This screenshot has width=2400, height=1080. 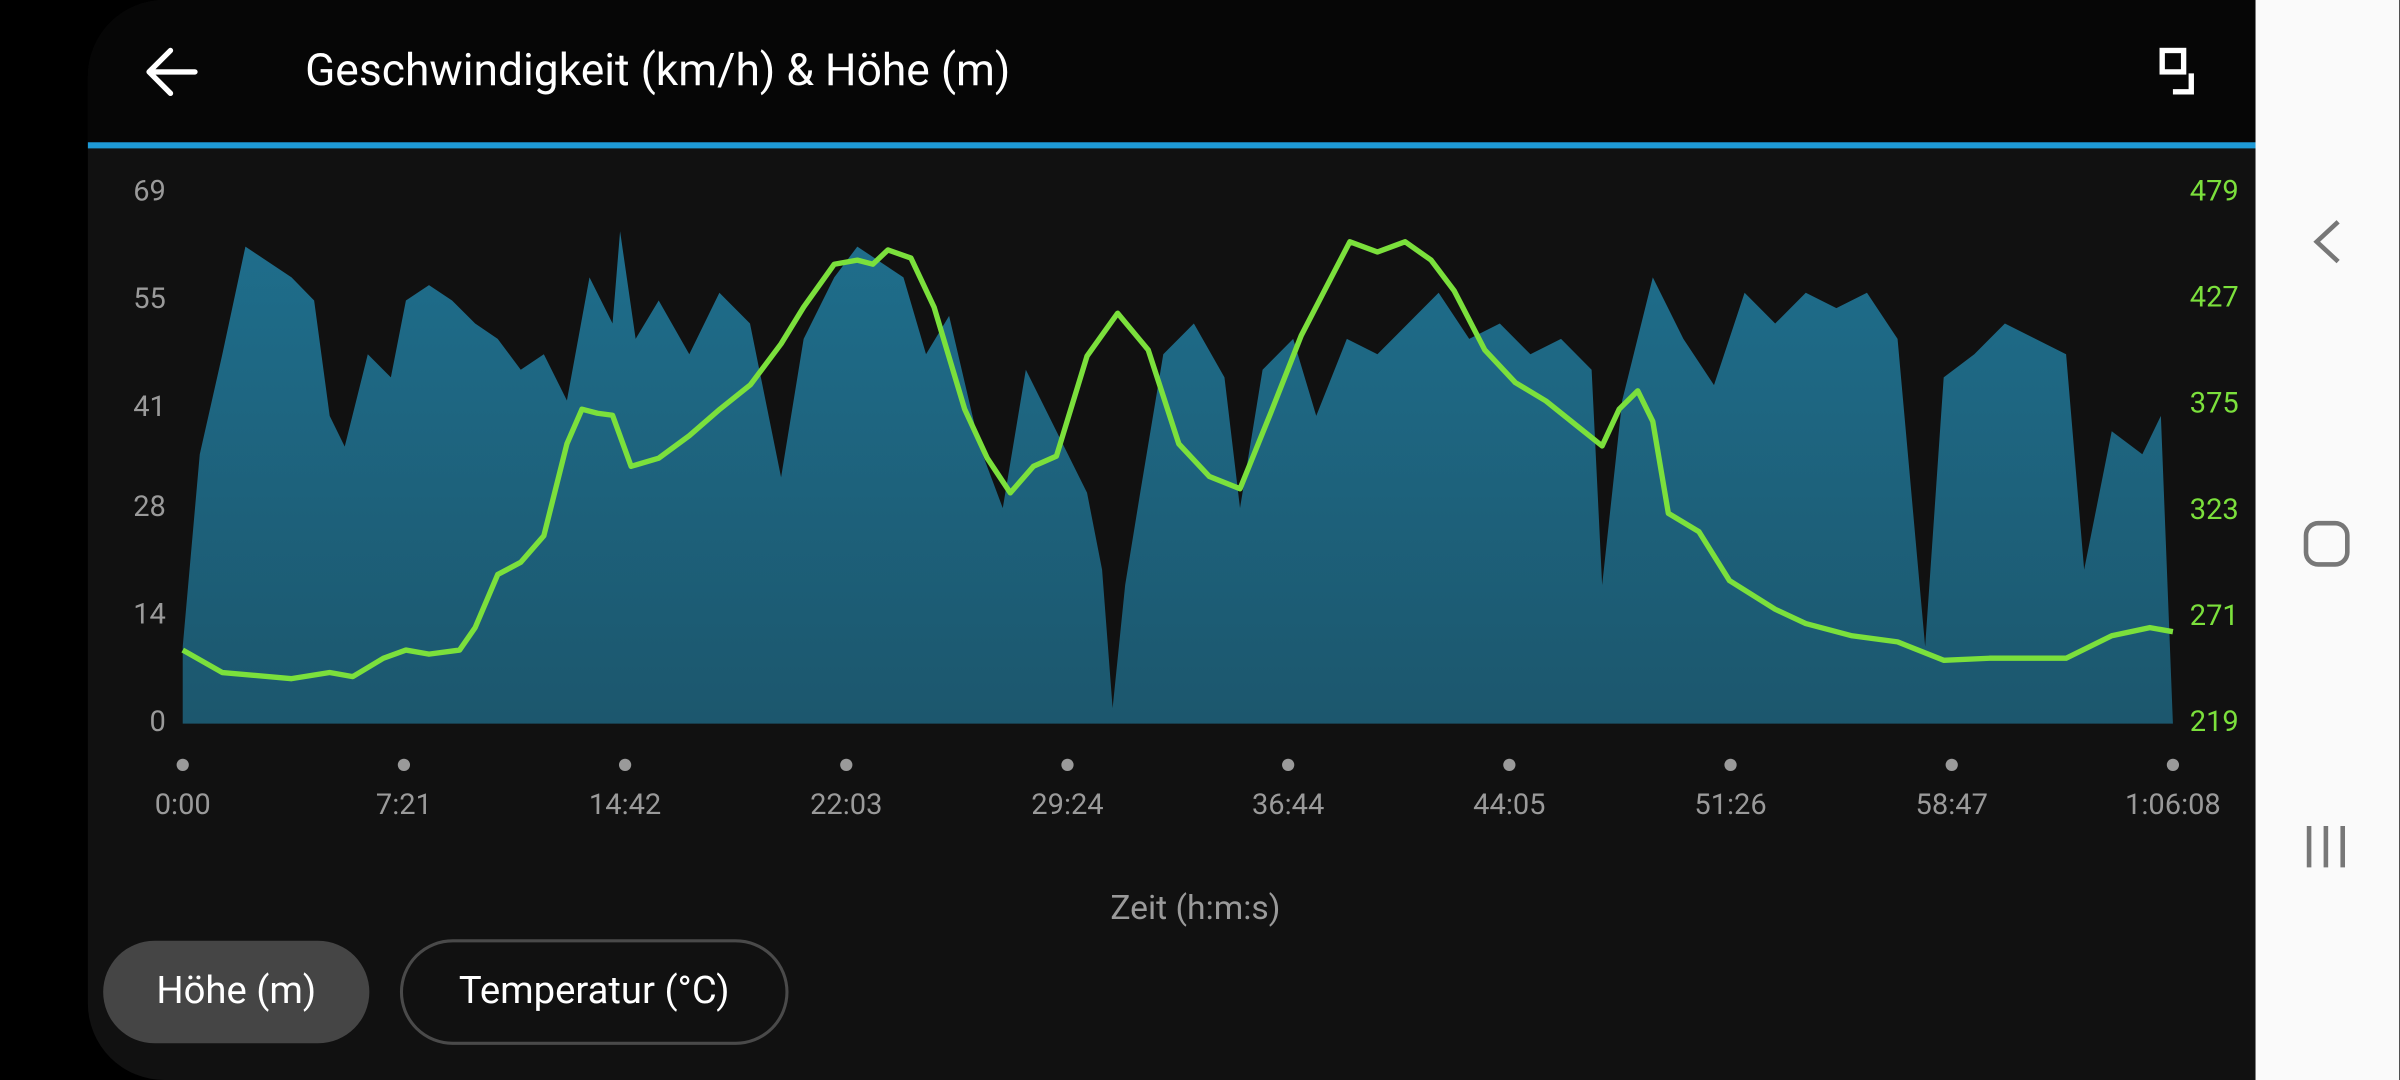 What do you see at coordinates (2214, 616) in the screenshot?
I see `y2-tick-label: 271` at bounding box center [2214, 616].